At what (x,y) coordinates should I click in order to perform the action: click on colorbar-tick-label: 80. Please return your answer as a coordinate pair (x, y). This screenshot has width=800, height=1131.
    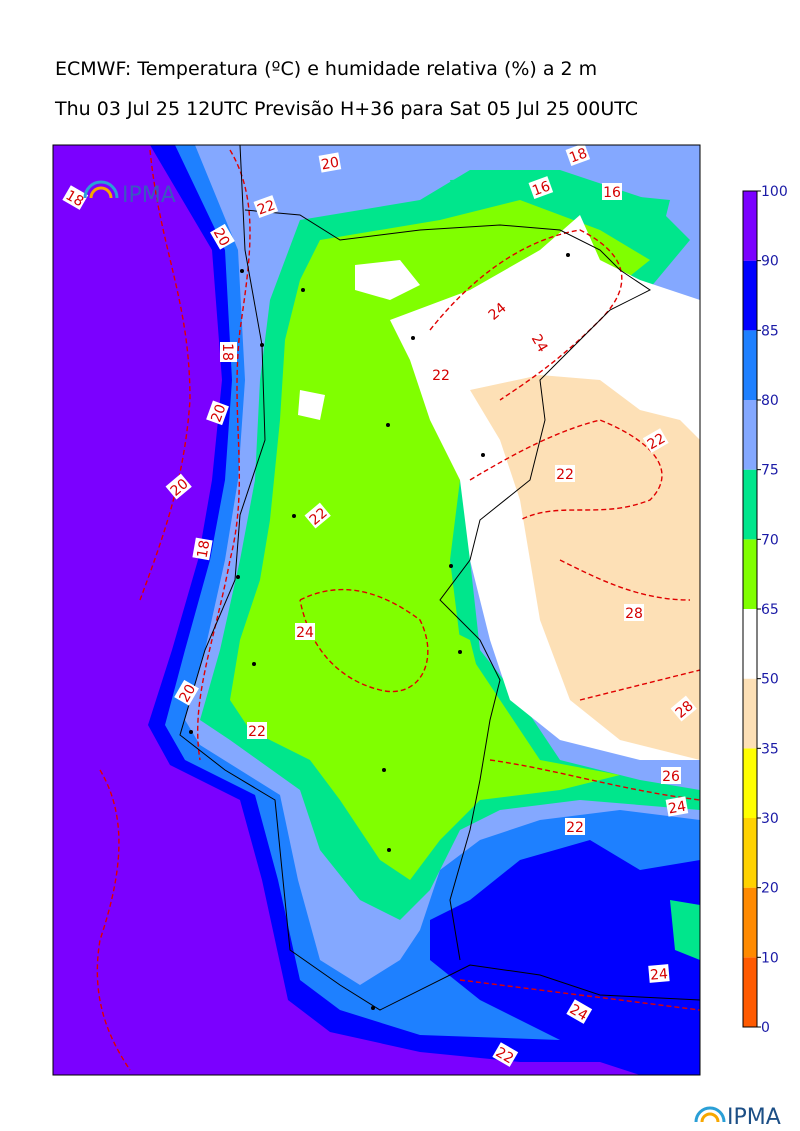
    Looking at the image, I should click on (770, 401).